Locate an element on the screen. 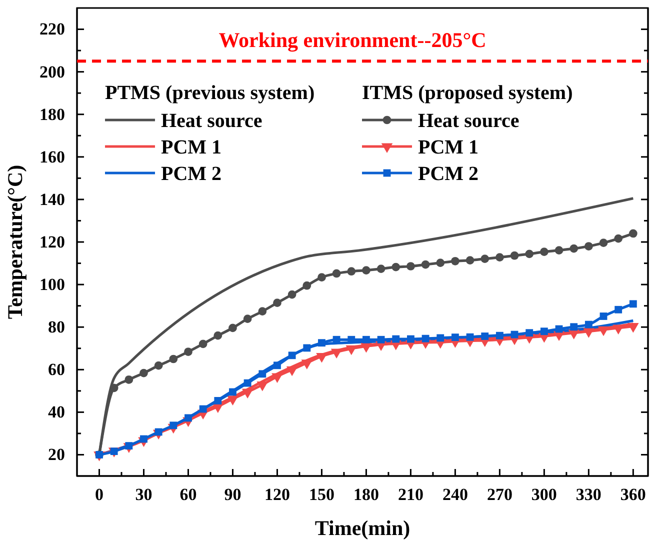 The width and height of the screenshot is (654, 547). x-tick-label: 300 is located at coordinates (544, 494).